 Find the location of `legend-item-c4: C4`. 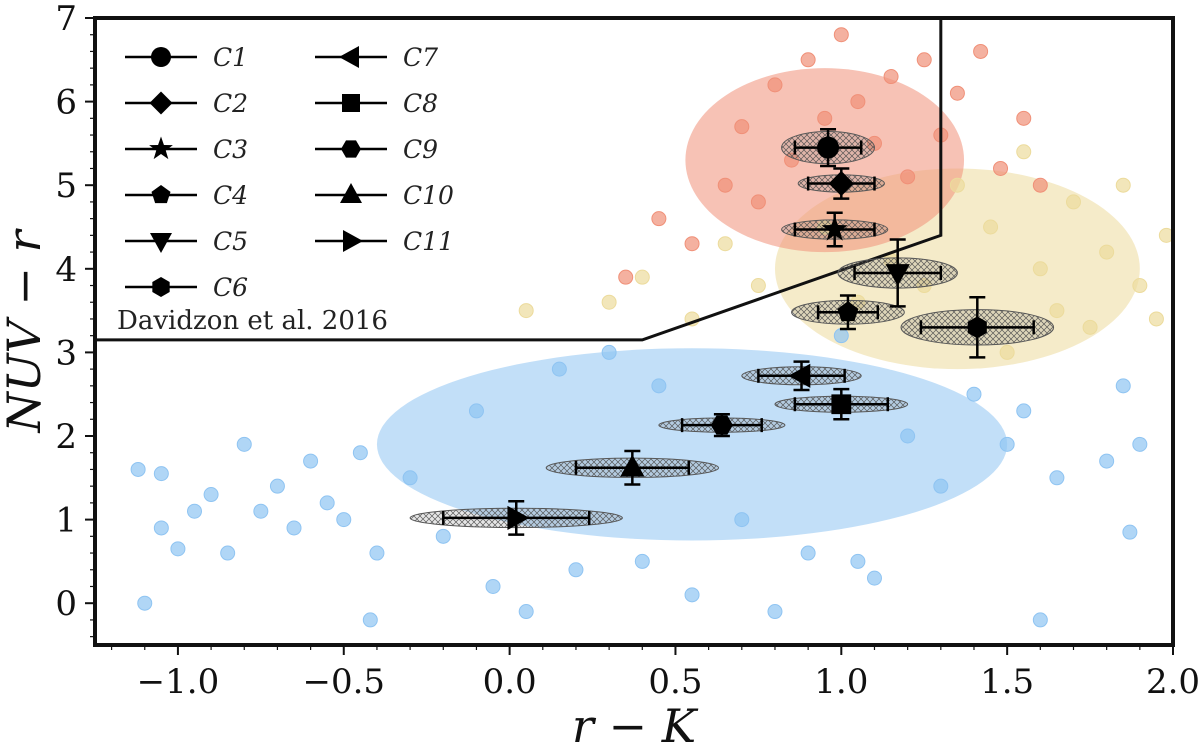

legend-item-c4: C4 is located at coordinates (186, 195).